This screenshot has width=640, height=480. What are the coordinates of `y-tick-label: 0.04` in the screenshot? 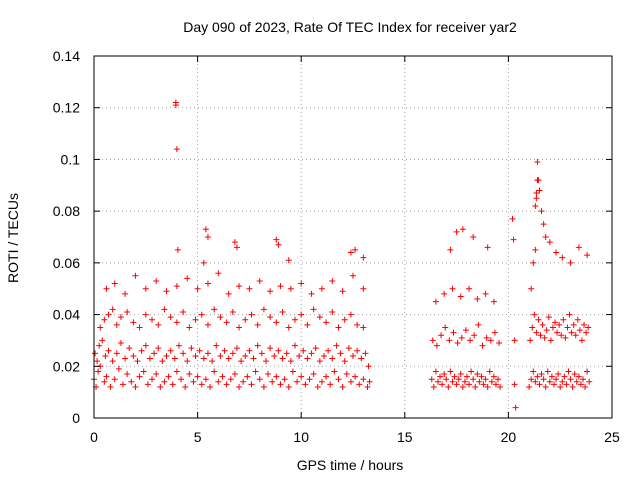 It's located at (66, 315).